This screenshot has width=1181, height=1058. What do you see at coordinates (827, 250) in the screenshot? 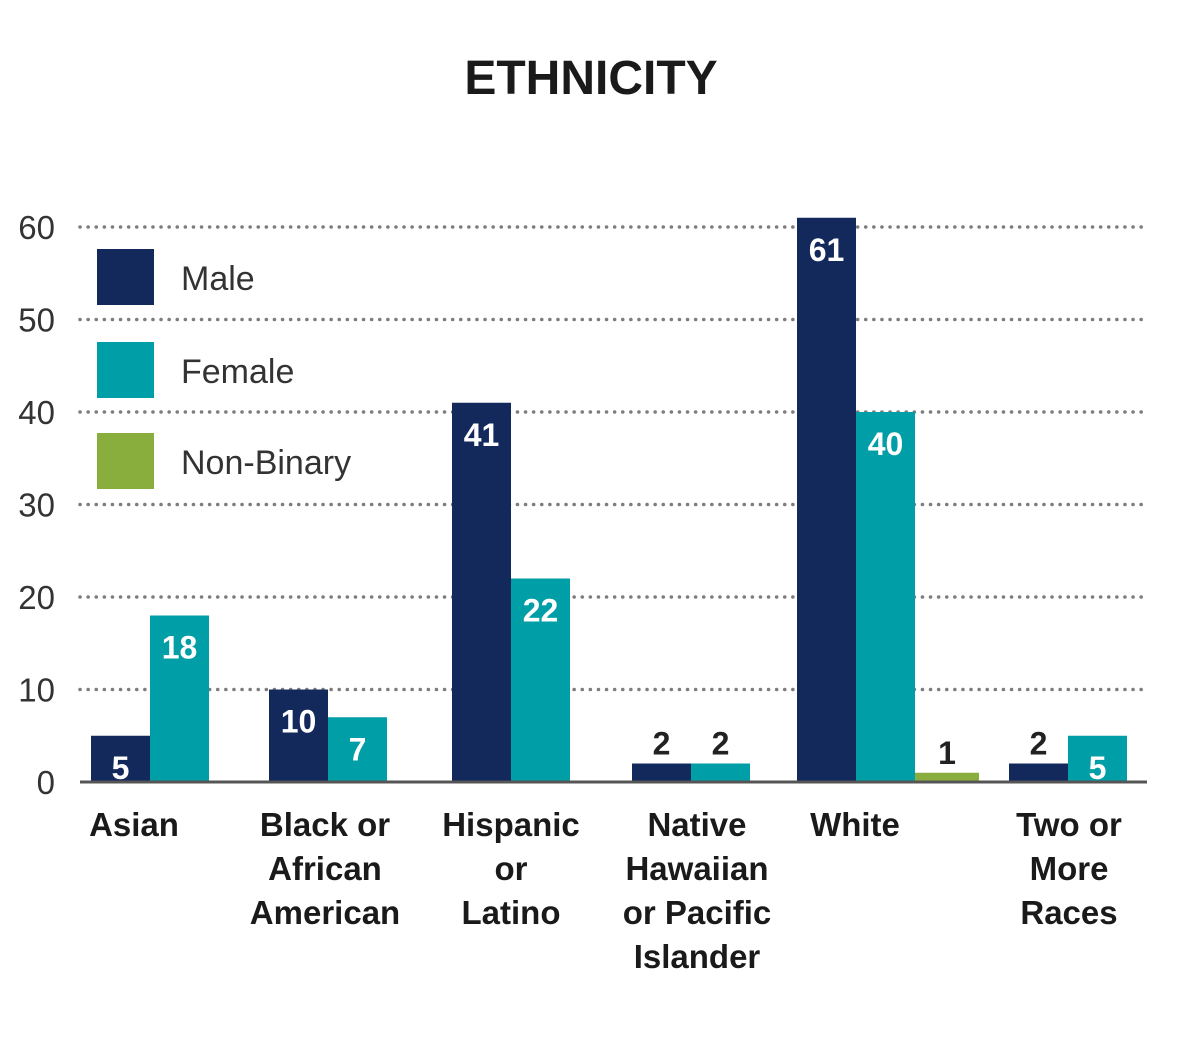
I see `value-label-male-4: 61` at bounding box center [827, 250].